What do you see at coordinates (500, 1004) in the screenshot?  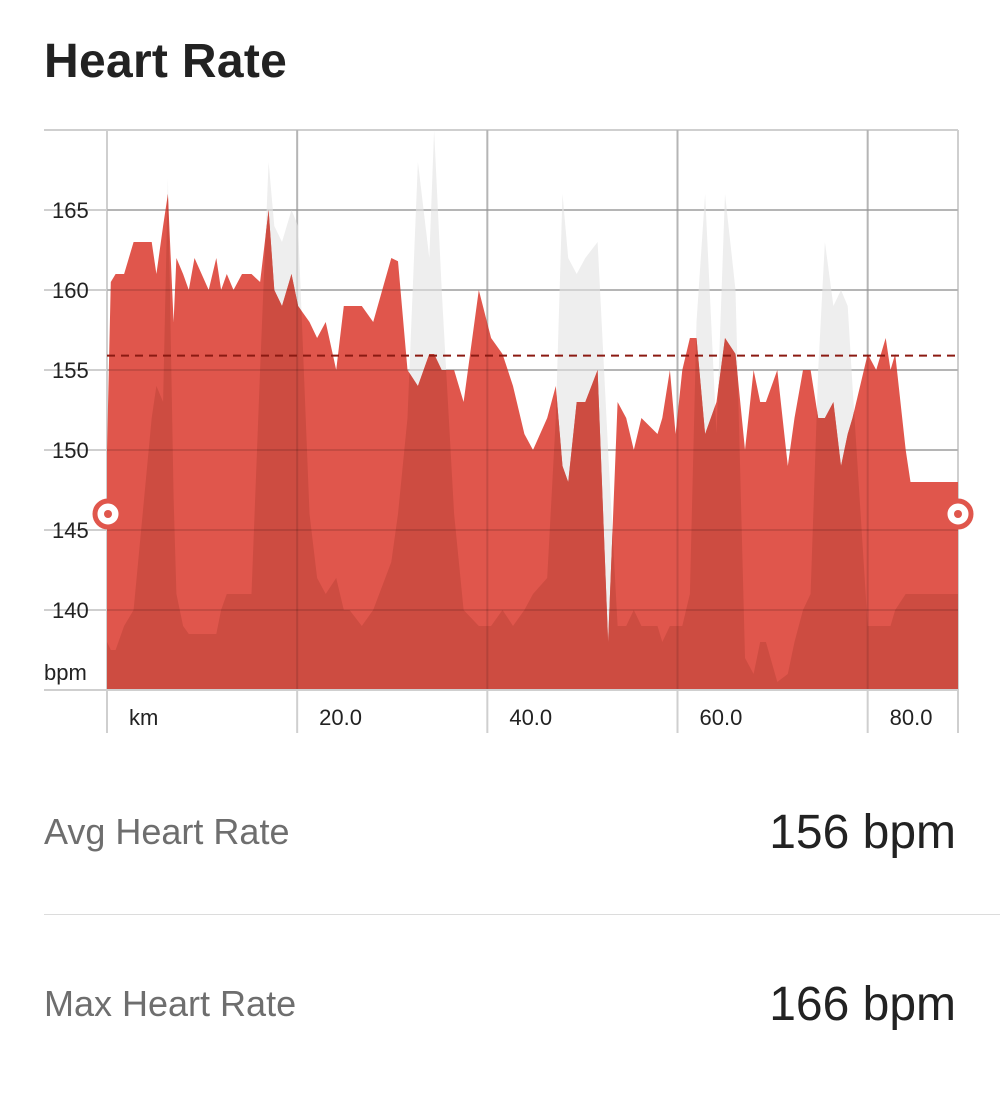 I see `max-heart-rate-row: Max Heart Rate 166 bpm` at bounding box center [500, 1004].